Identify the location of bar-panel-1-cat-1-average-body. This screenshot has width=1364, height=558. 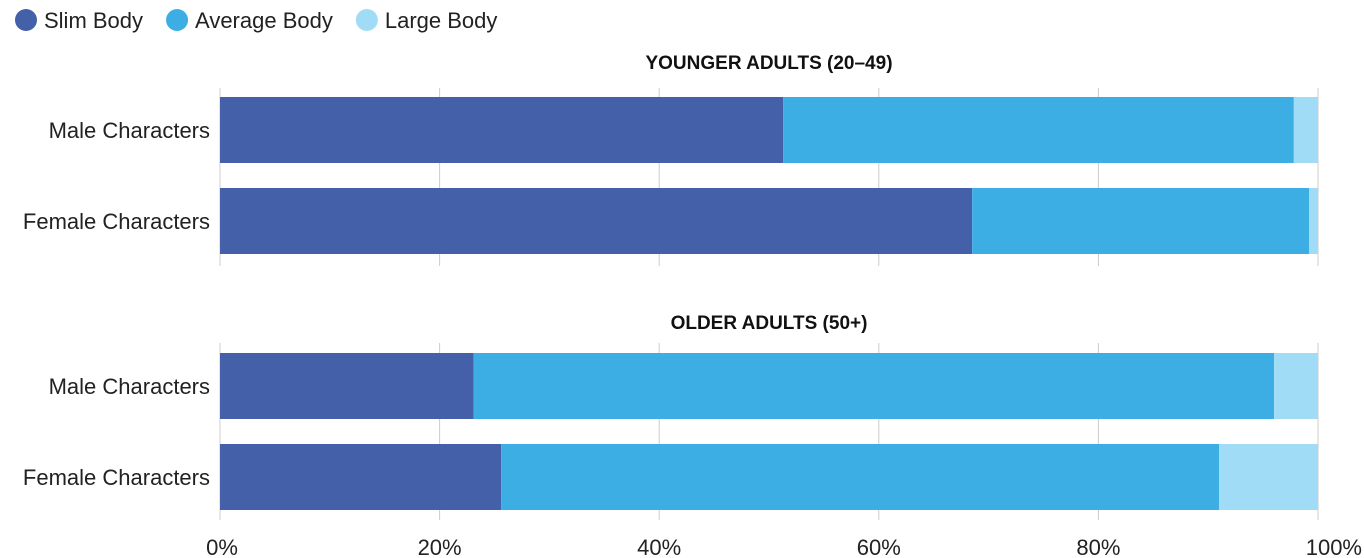
(1038, 130).